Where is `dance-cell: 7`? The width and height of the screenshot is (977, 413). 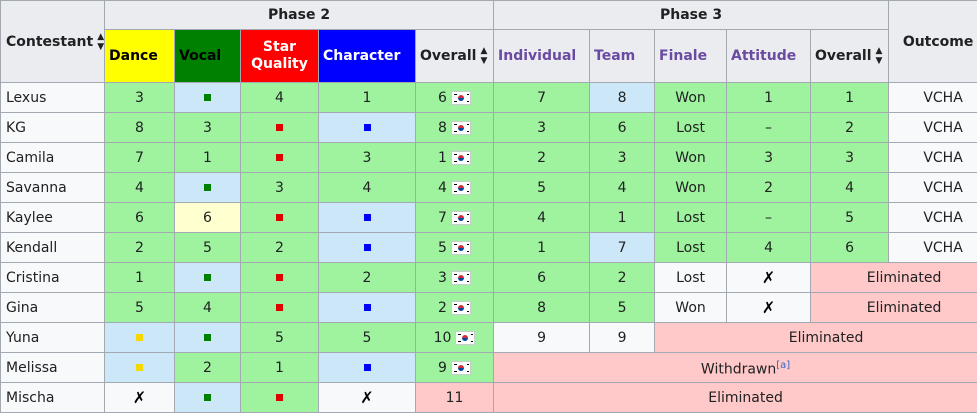 dance-cell: 7 is located at coordinates (140, 158).